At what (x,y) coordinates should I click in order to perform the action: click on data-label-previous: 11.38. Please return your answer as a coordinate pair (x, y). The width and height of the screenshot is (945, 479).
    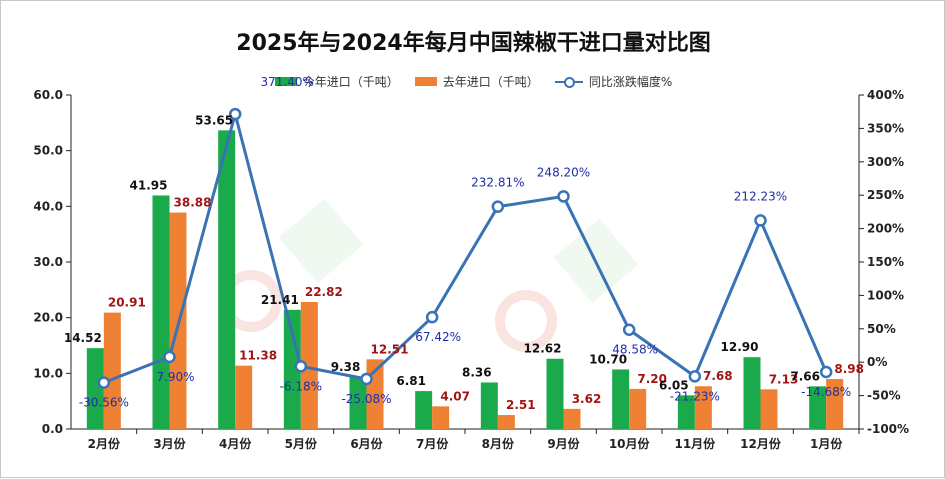
    Looking at the image, I should click on (258, 356).